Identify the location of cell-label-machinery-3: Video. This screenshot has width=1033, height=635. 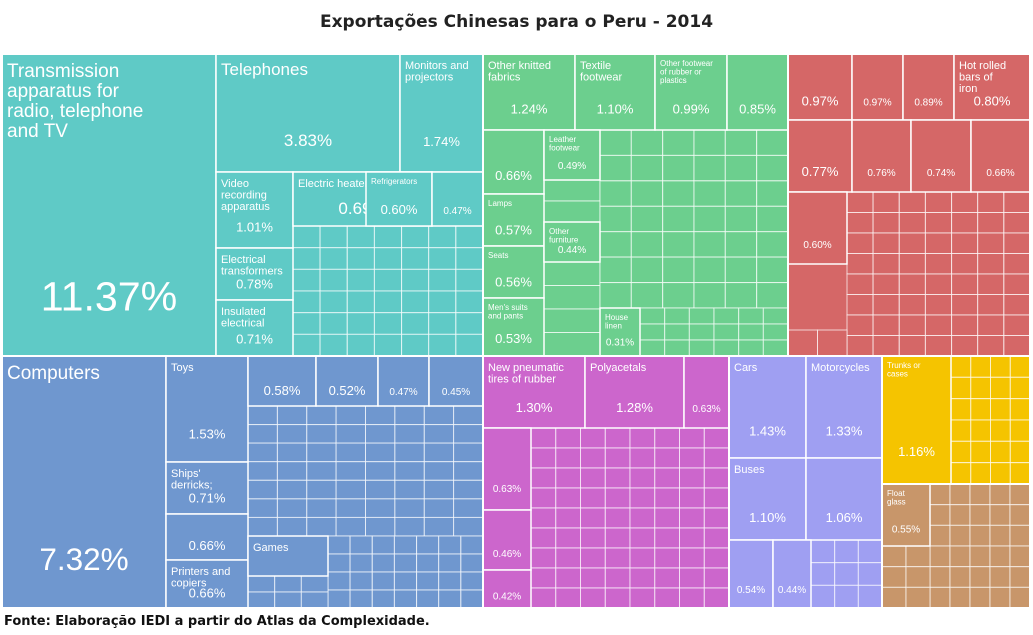
(235, 184).